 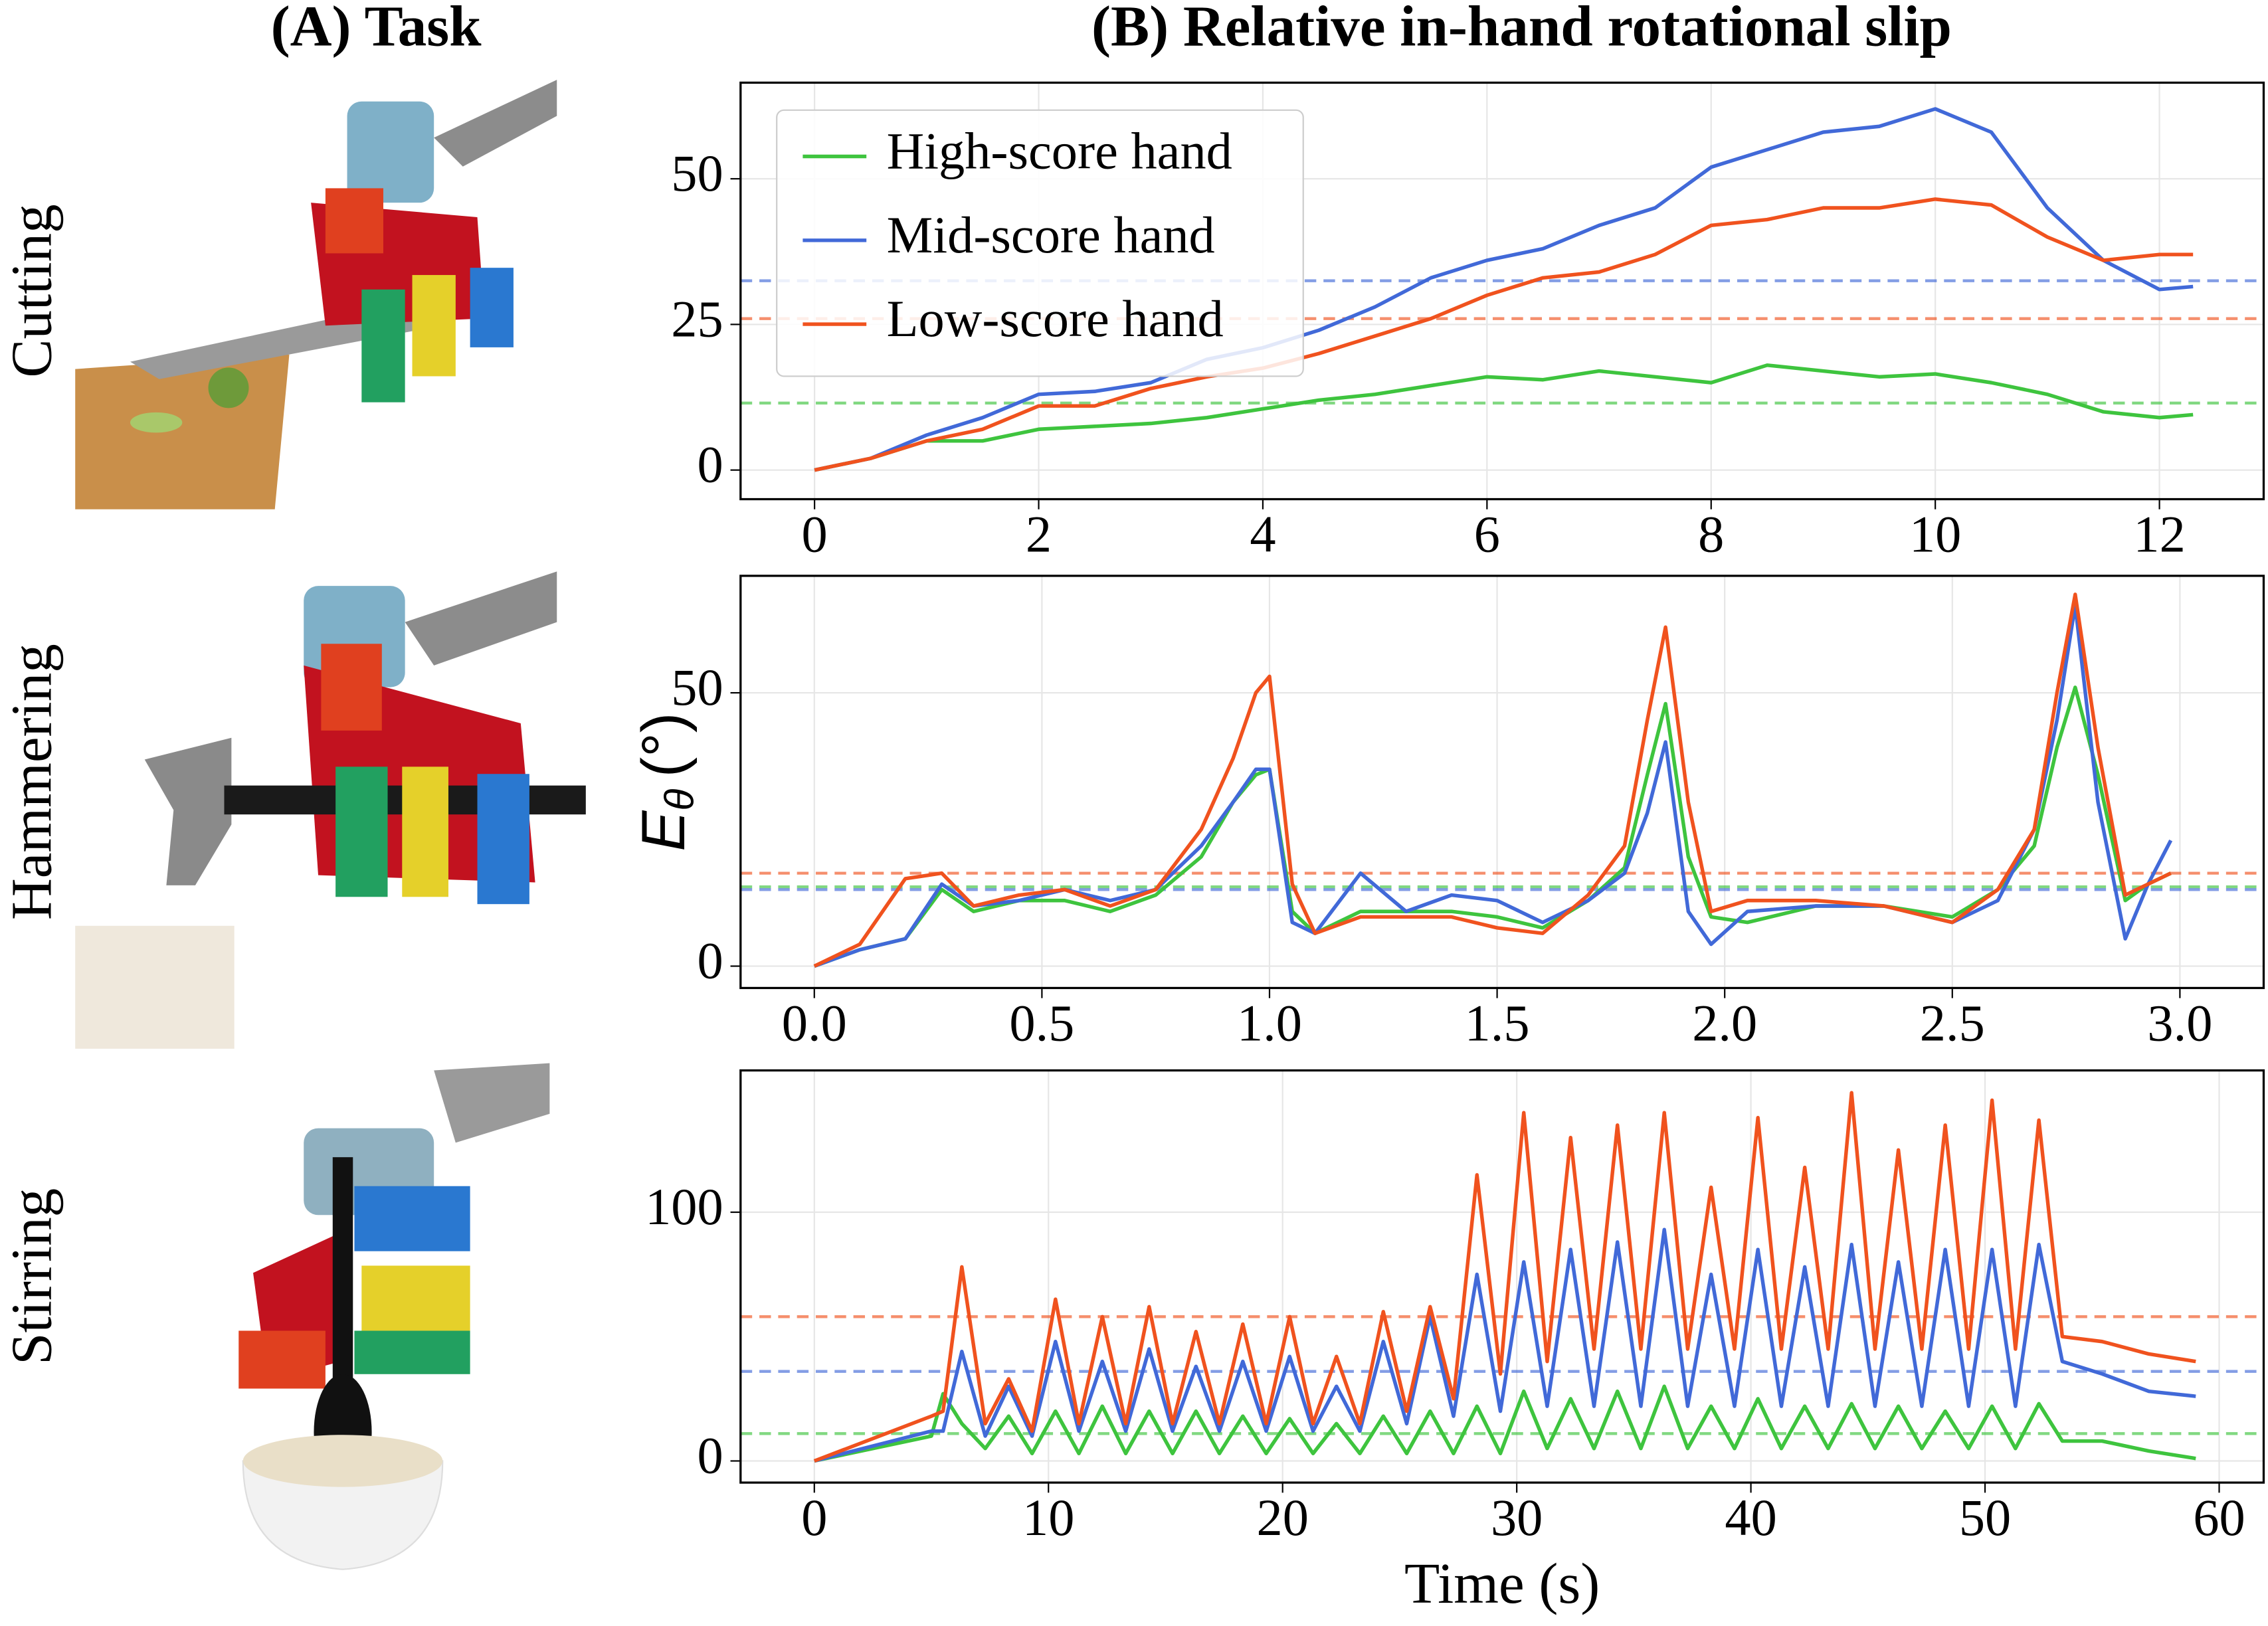 What do you see at coordinates (664, 831) in the screenshot?
I see `y-label-symbol: E` at bounding box center [664, 831].